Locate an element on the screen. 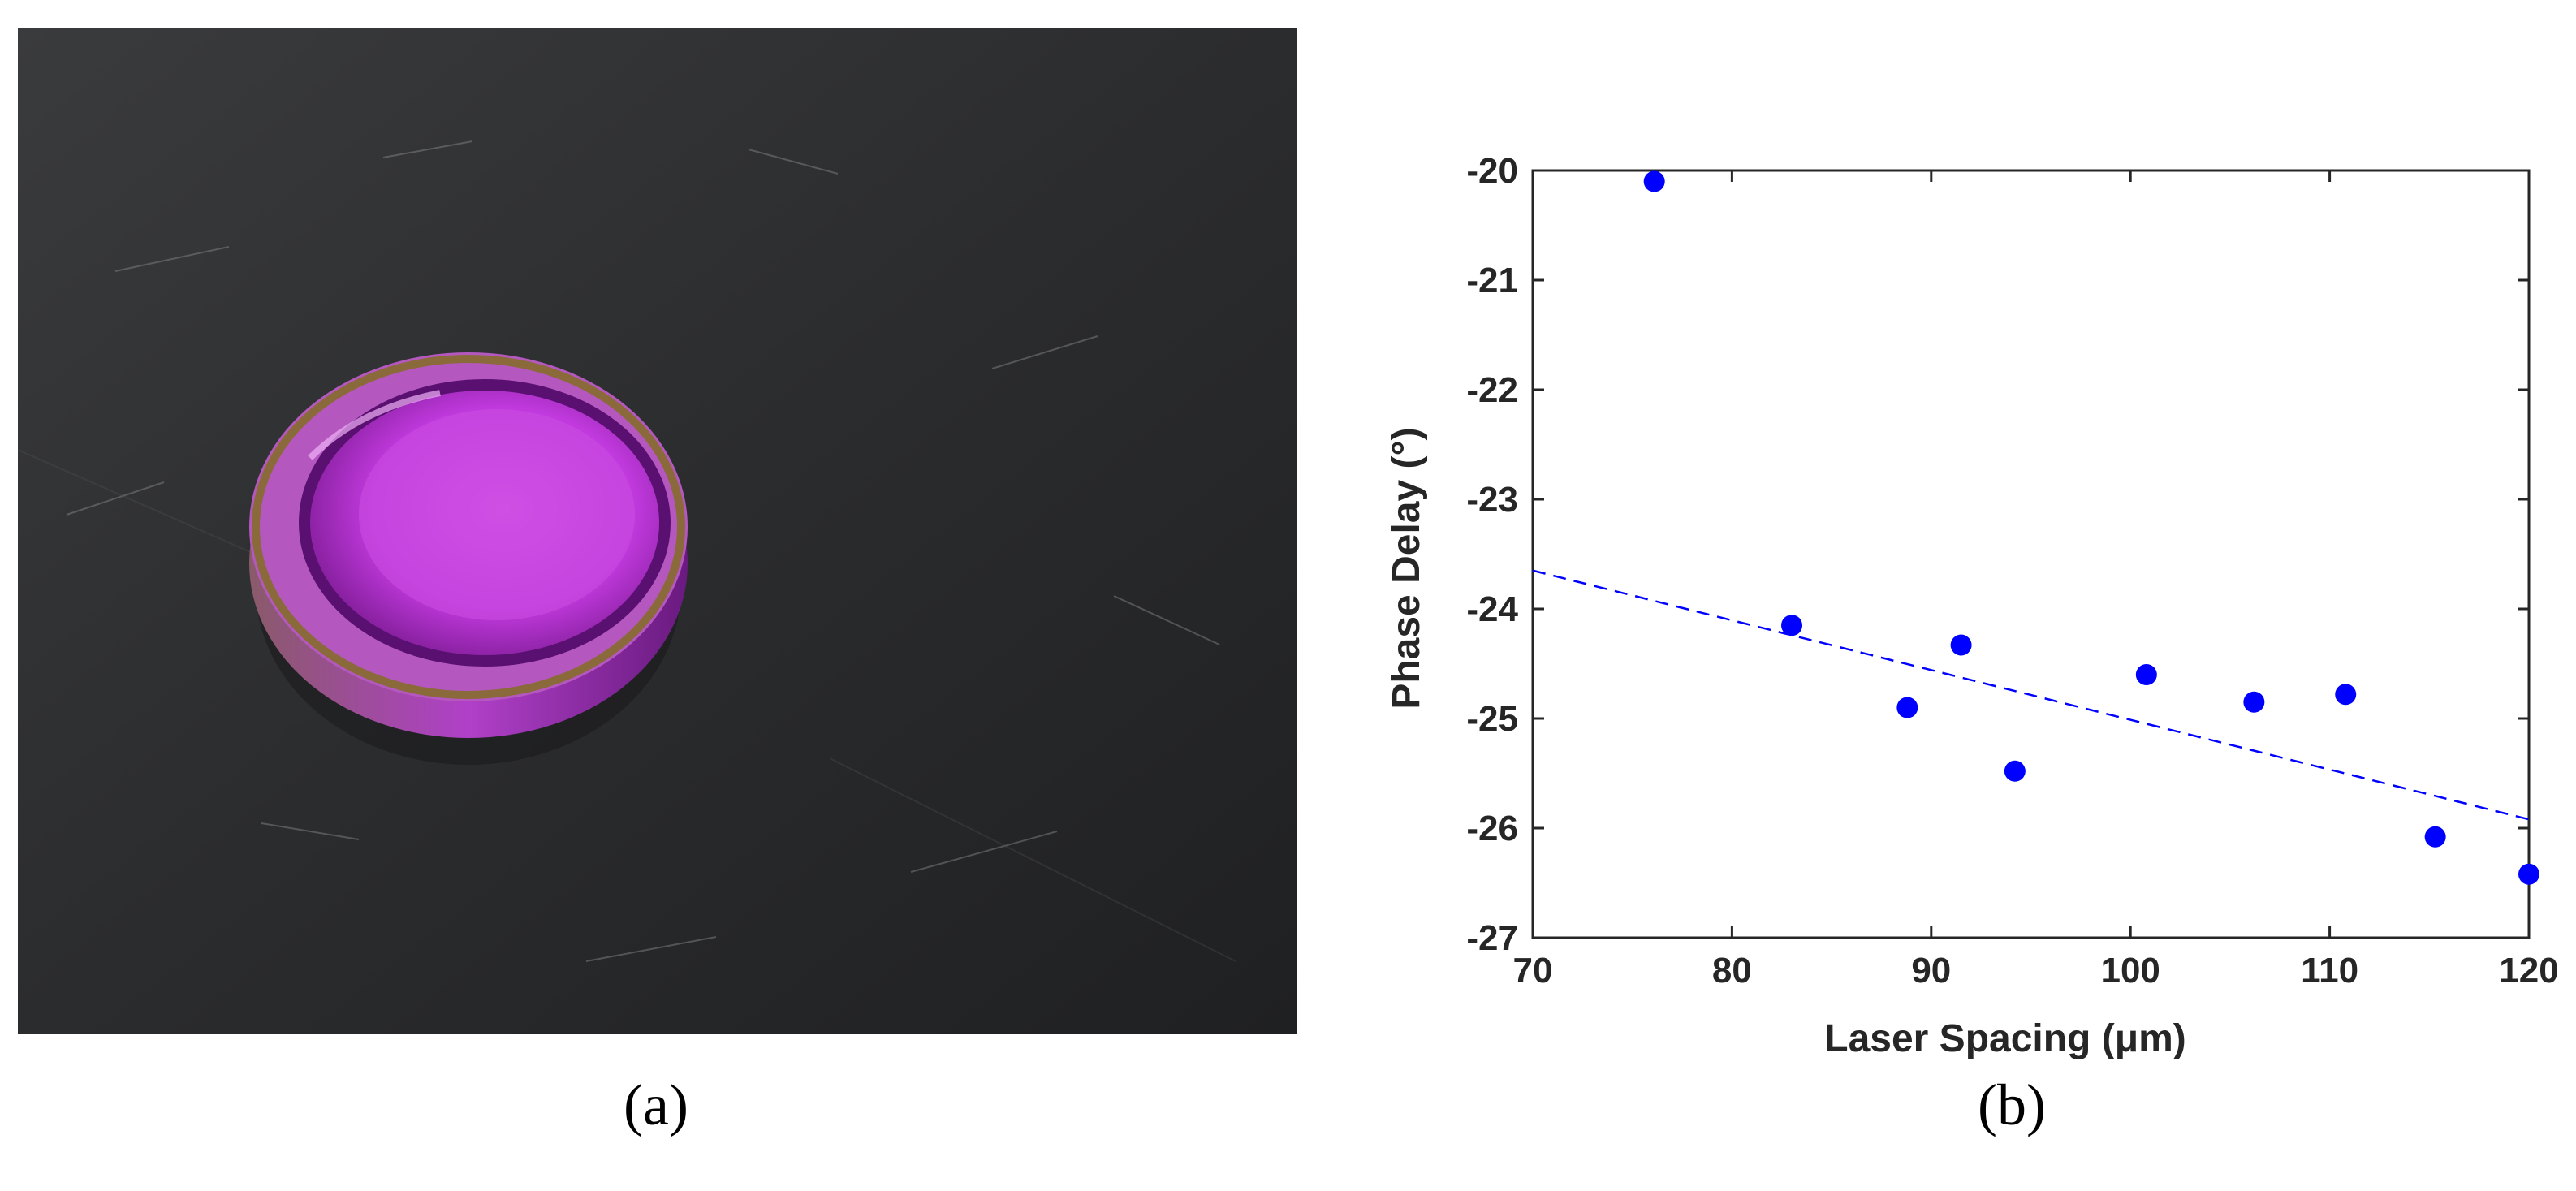  trend-line is located at coordinates (2031, 695).